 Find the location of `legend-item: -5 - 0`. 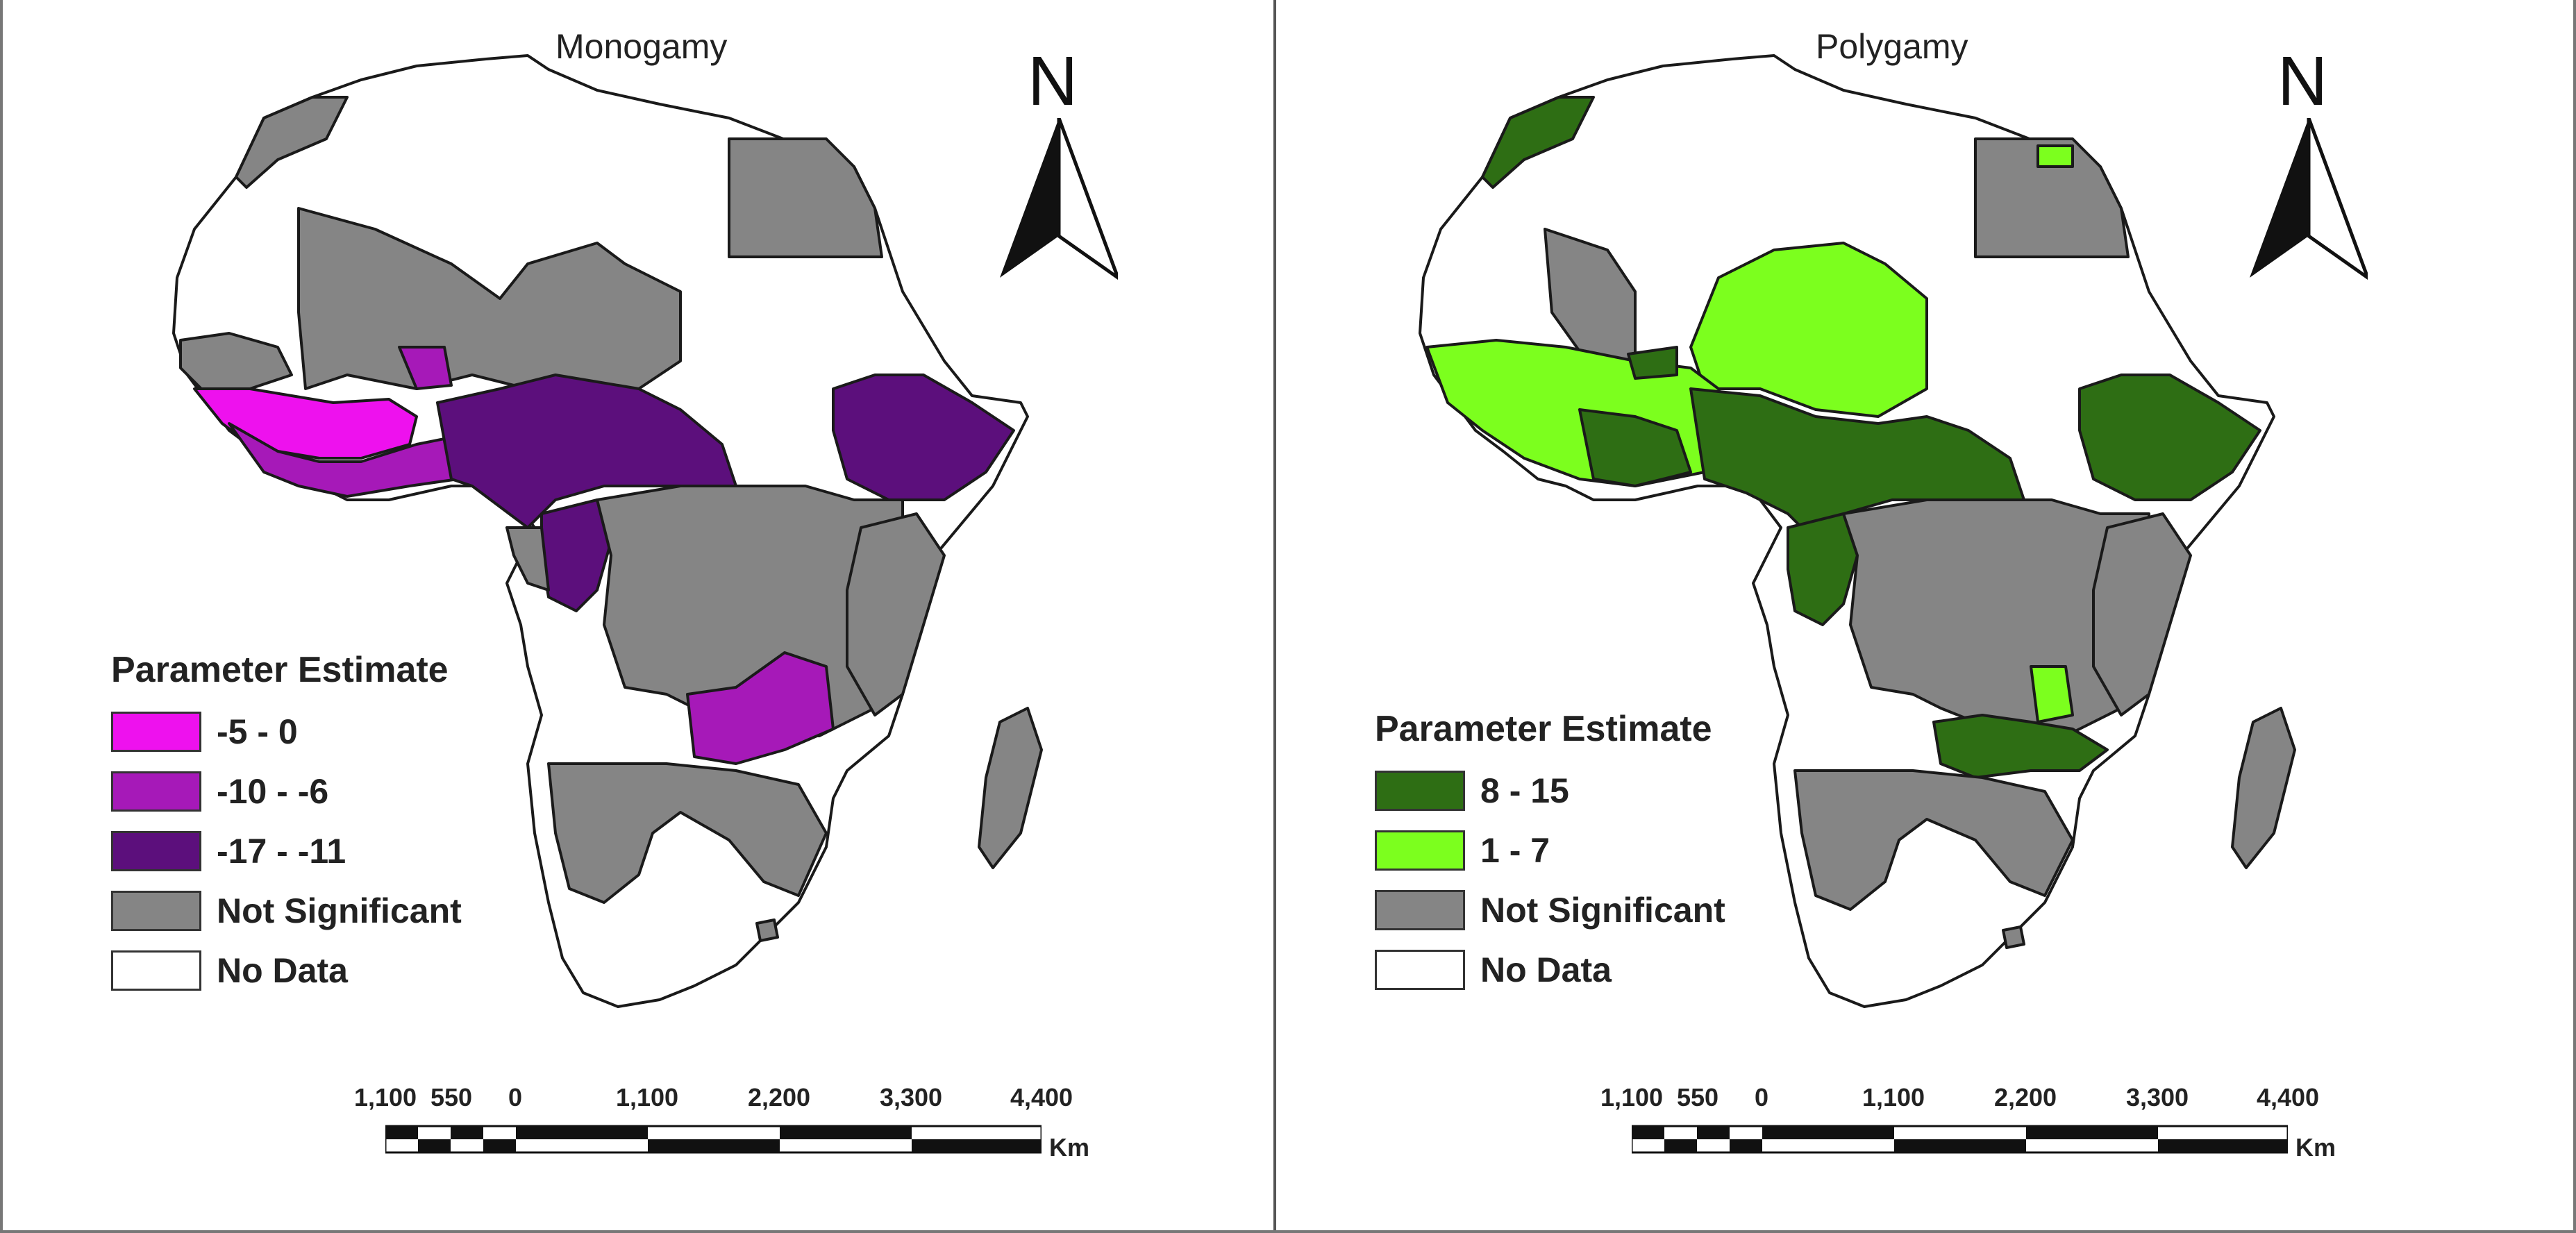

legend-item: -5 - 0 is located at coordinates (286, 732).